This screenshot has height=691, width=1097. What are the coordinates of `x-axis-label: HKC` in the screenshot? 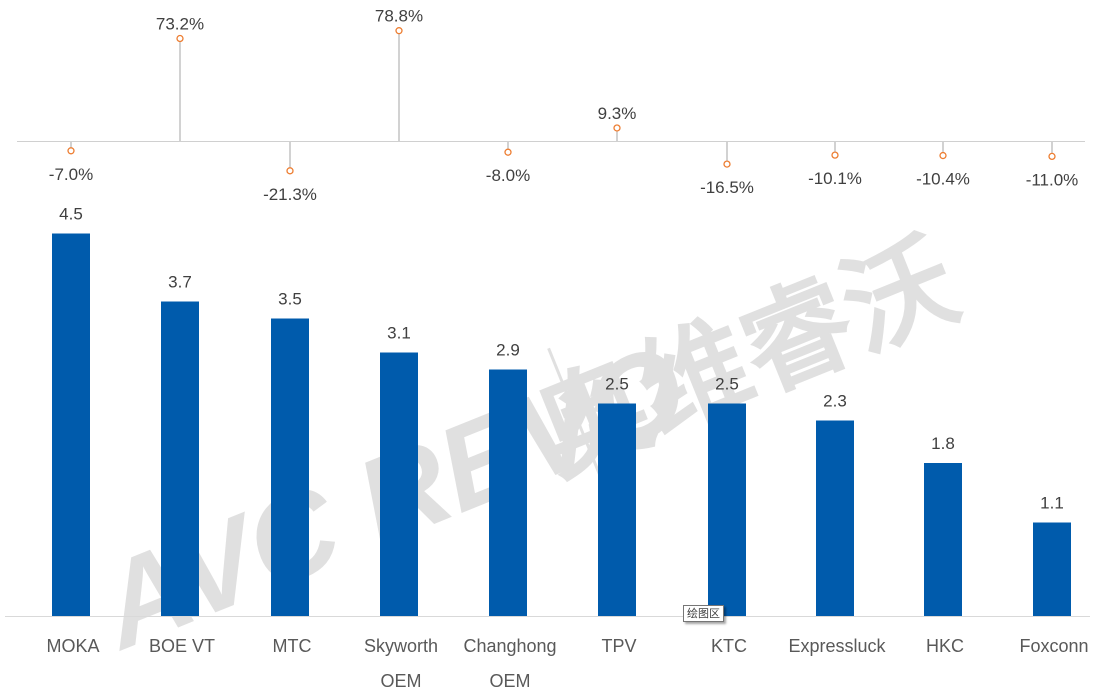 It's located at (945, 646).